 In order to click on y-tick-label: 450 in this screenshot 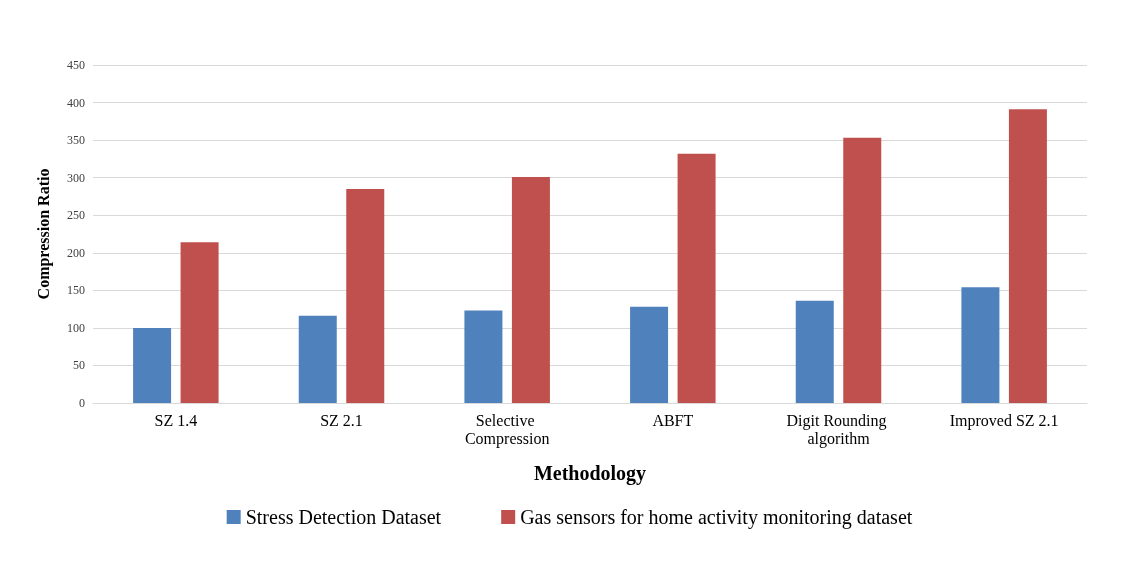, I will do `click(76, 65)`.